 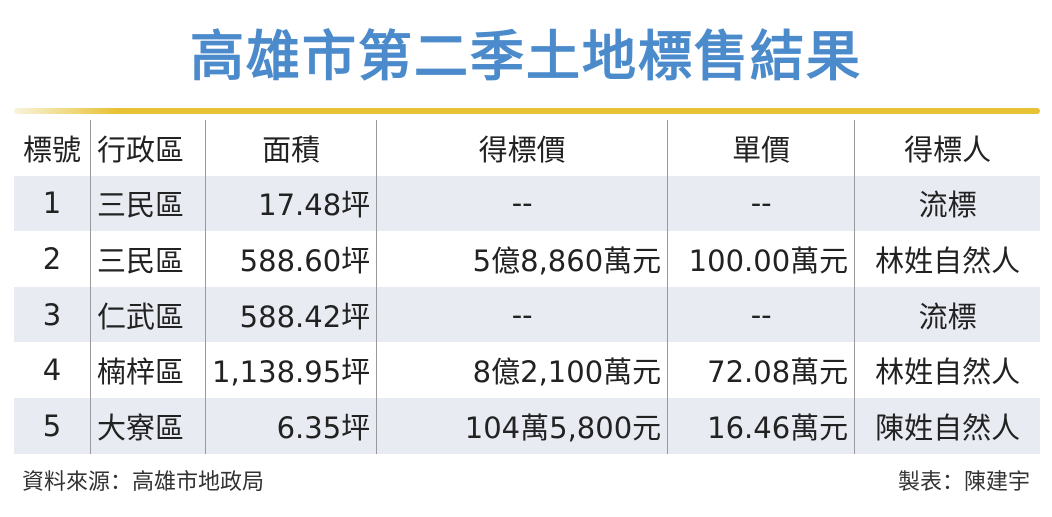 I want to click on table-row: 4 楠梓區 1,138.95坪 8億2,100萬元 72.08萬元 林姓自然人, so click(x=527, y=370).